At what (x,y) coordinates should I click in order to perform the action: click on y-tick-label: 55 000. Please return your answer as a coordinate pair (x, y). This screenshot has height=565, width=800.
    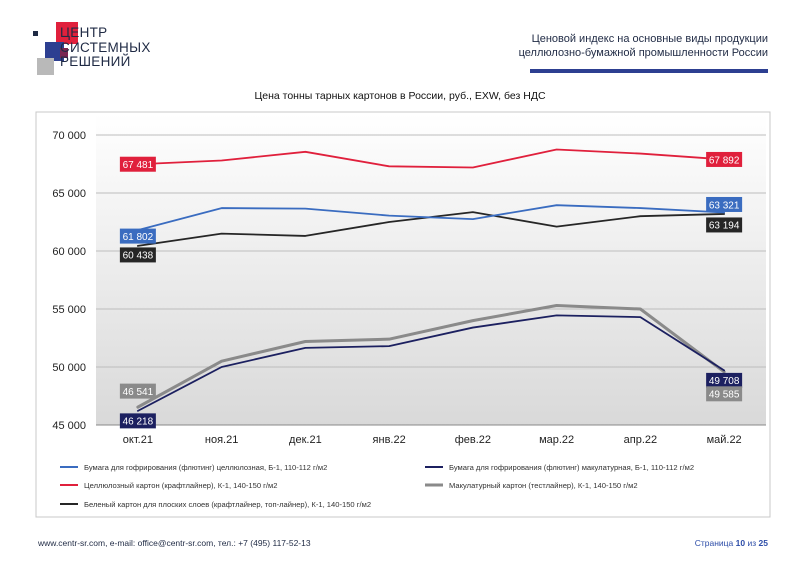
    Looking at the image, I should click on (69, 310).